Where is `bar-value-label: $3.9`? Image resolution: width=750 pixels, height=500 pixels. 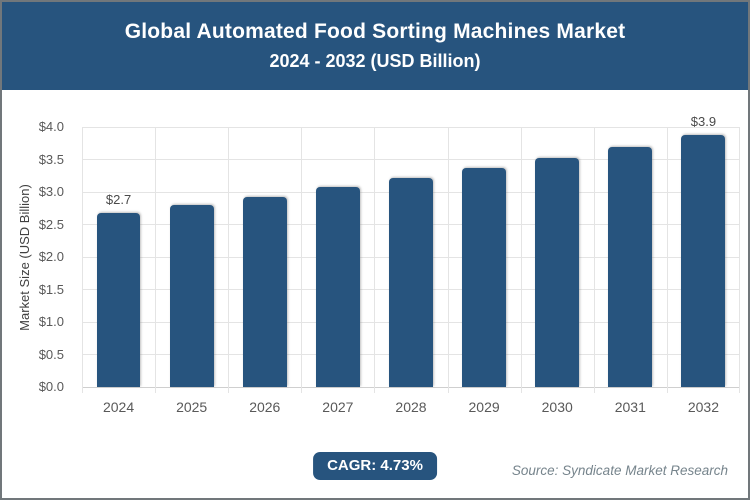
bar-value-label: $3.9 is located at coordinates (703, 122).